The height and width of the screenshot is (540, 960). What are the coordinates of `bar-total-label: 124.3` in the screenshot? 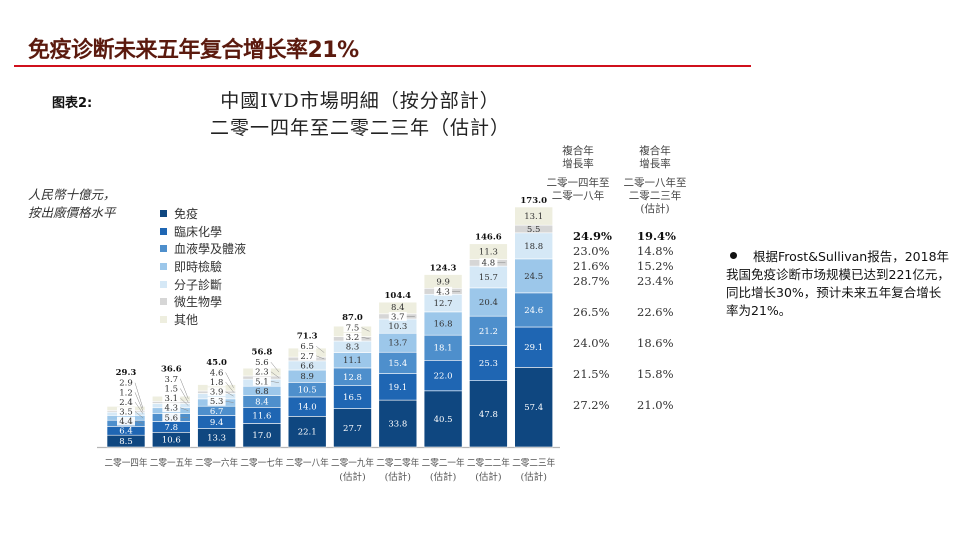 It's located at (443, 269).